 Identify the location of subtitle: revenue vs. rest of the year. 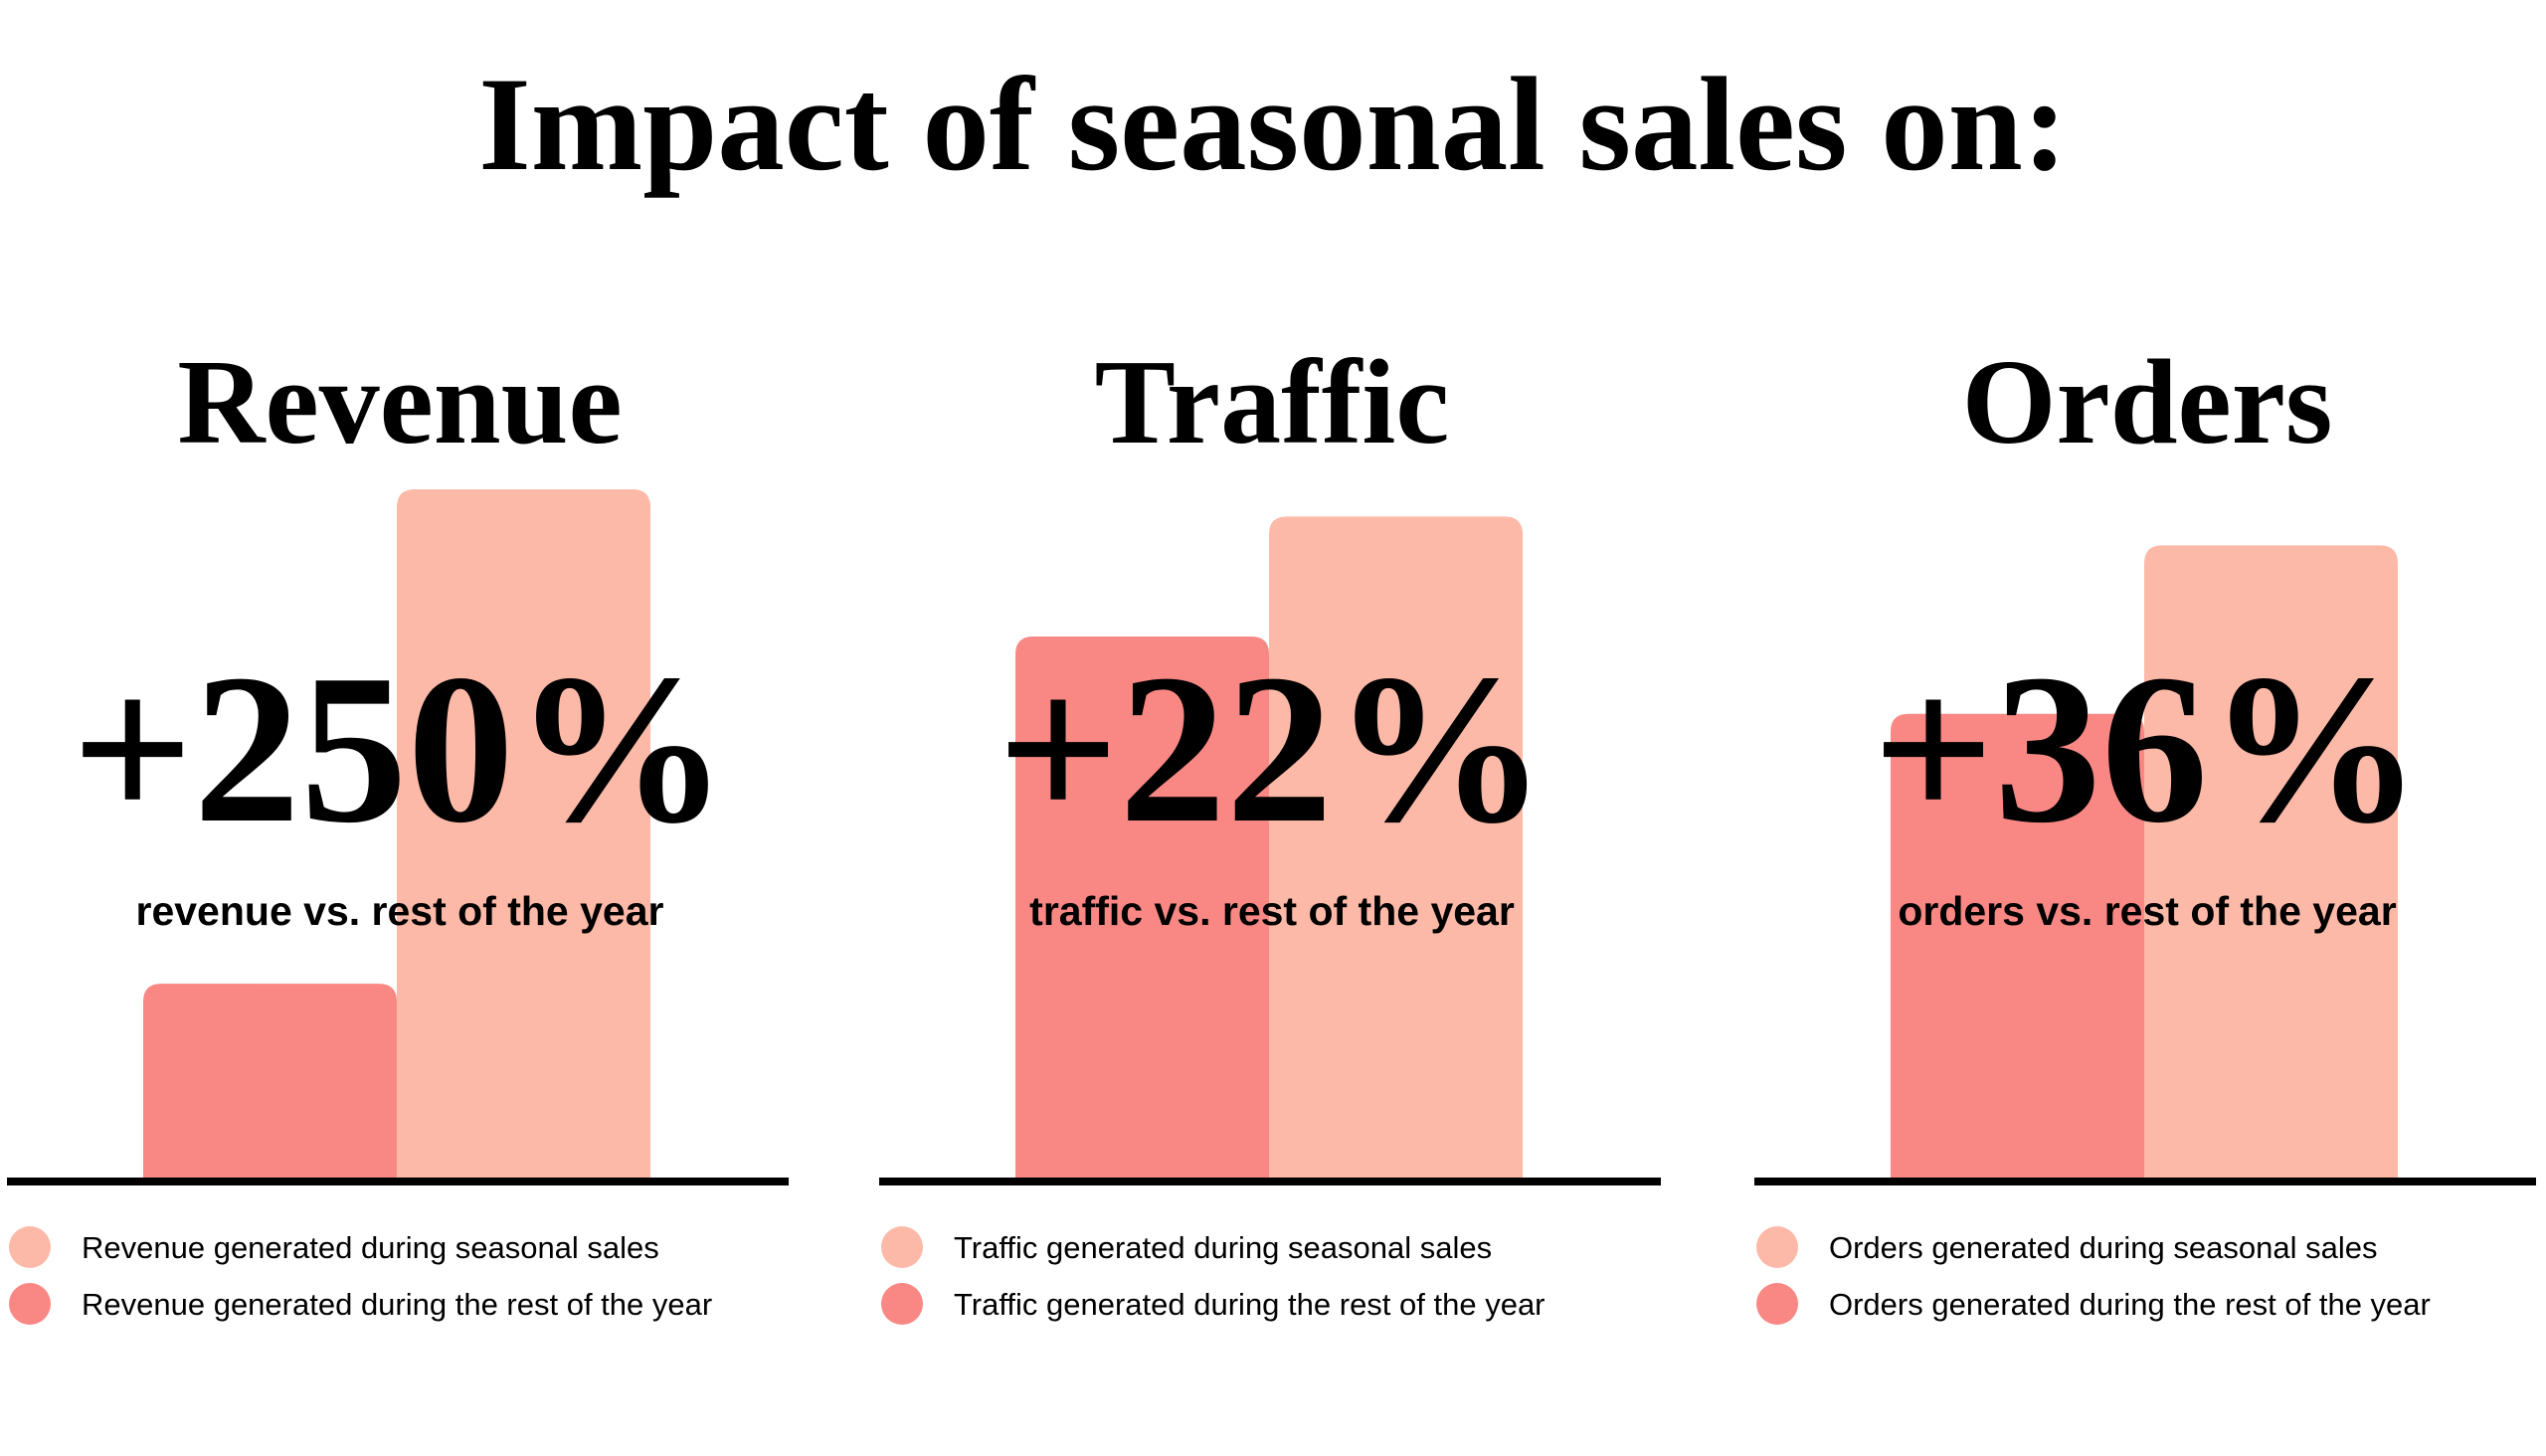
(400, 911).